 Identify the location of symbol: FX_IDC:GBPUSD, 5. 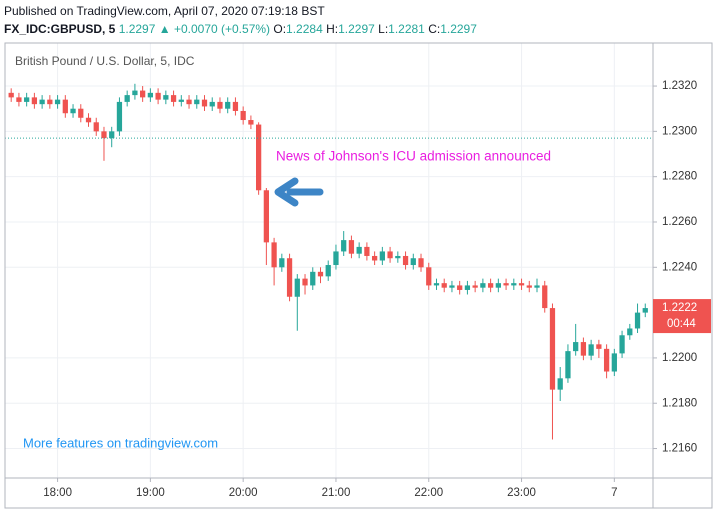
(60, 29).